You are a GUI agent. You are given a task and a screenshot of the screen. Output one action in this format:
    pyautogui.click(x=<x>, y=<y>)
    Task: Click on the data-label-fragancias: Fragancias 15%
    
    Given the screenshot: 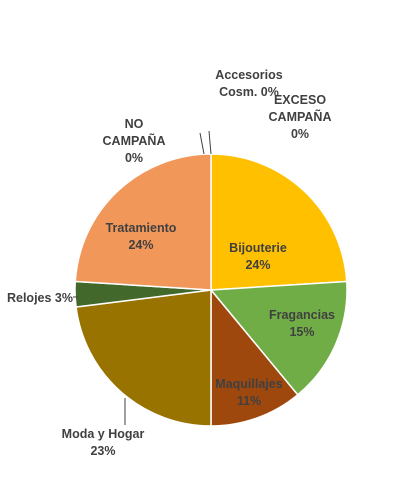 What is the action you would take?
    pyautogui.click(x=302, y=323)
    